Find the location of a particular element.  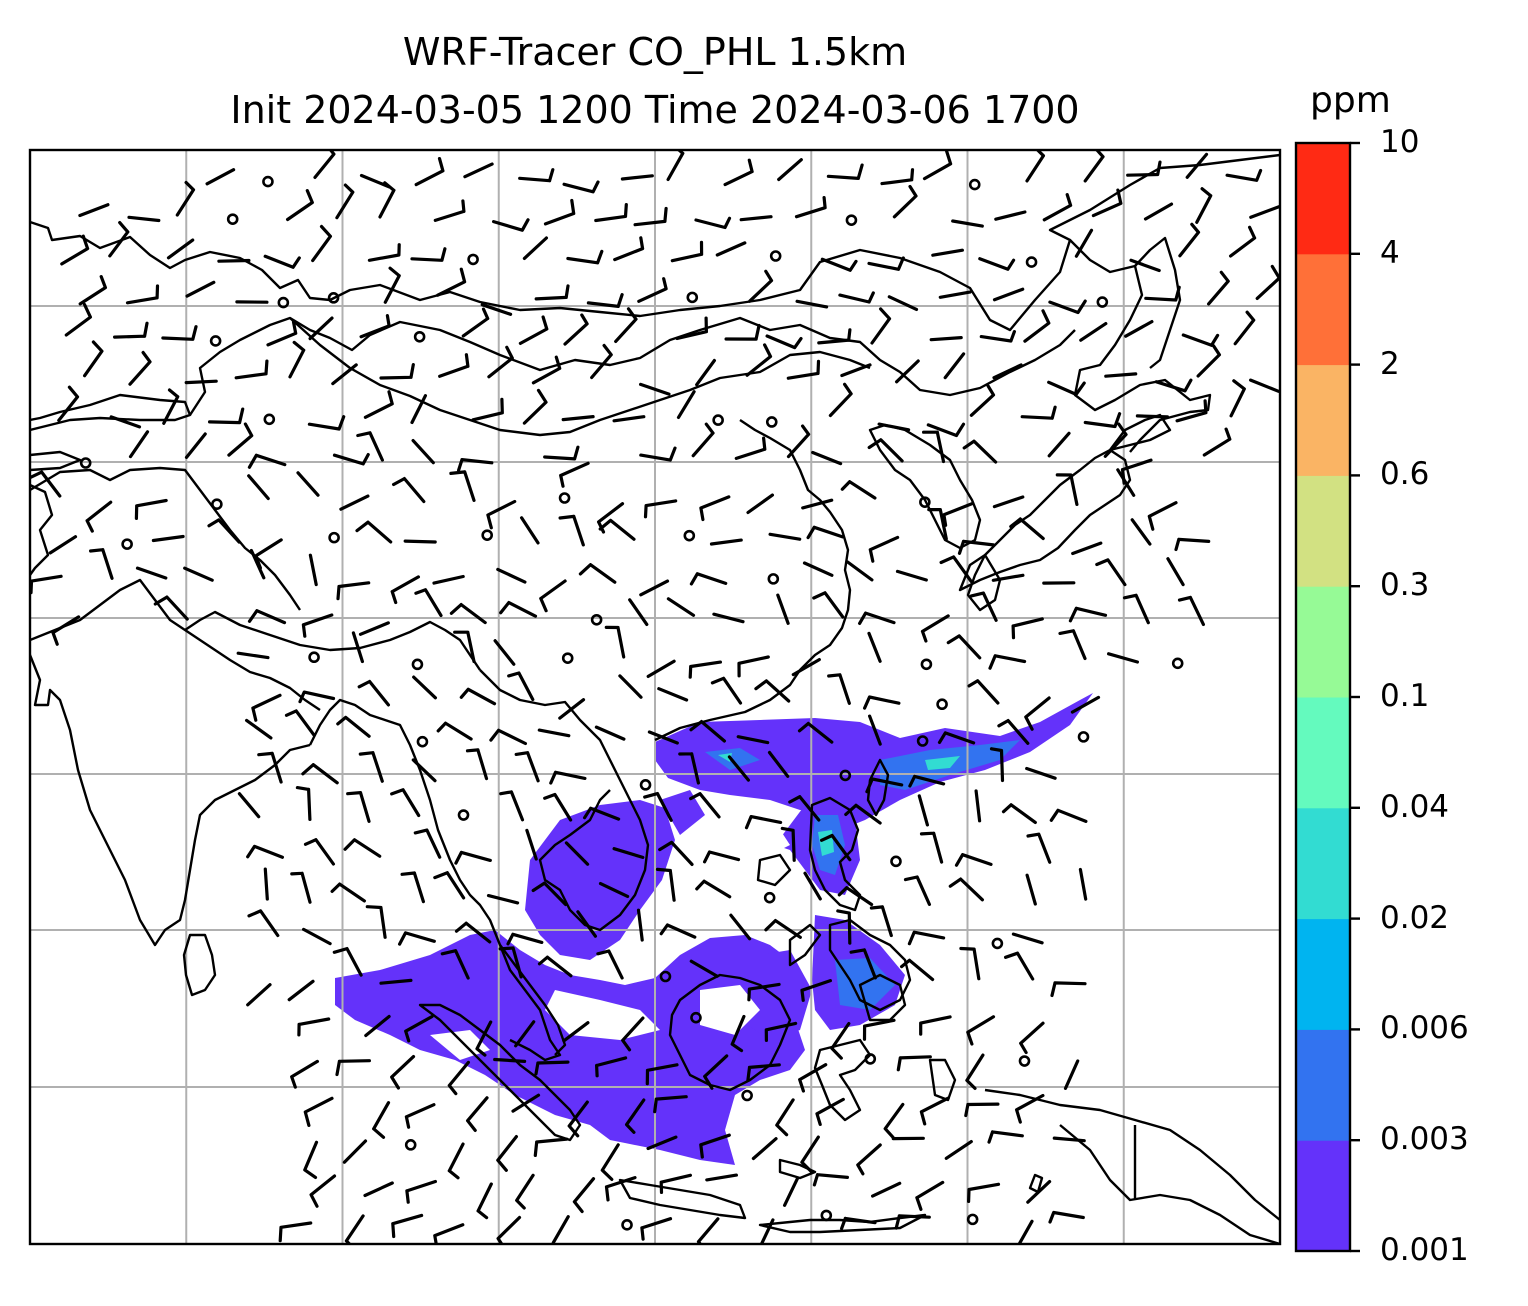

plume-hotspot-gulf is located at coordinates (725, 757).